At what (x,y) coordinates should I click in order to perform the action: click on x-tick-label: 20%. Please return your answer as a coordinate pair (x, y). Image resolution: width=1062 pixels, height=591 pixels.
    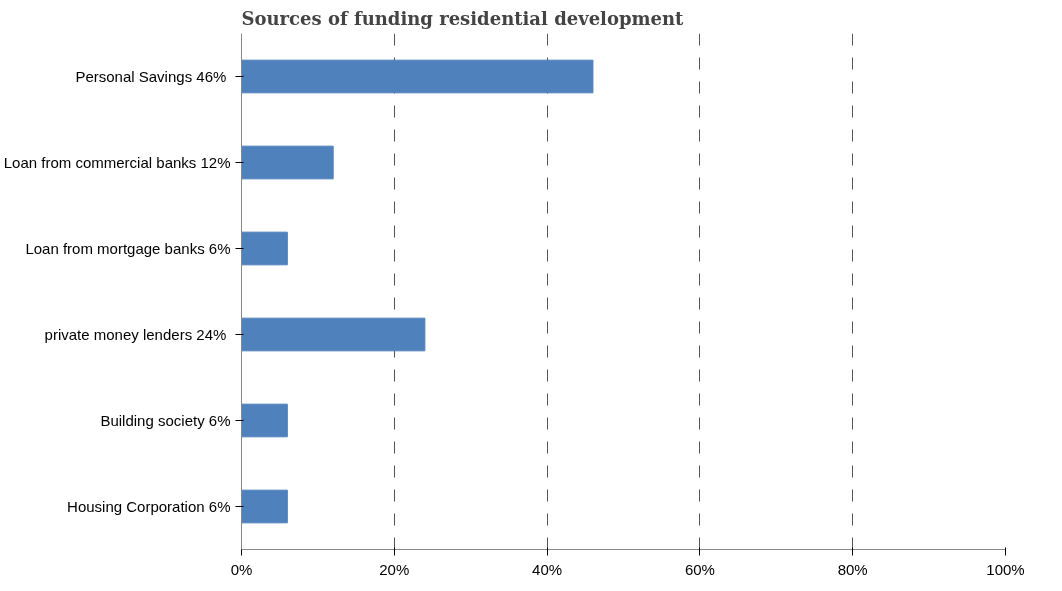
    Looking at the image, I should click on (394, 569).